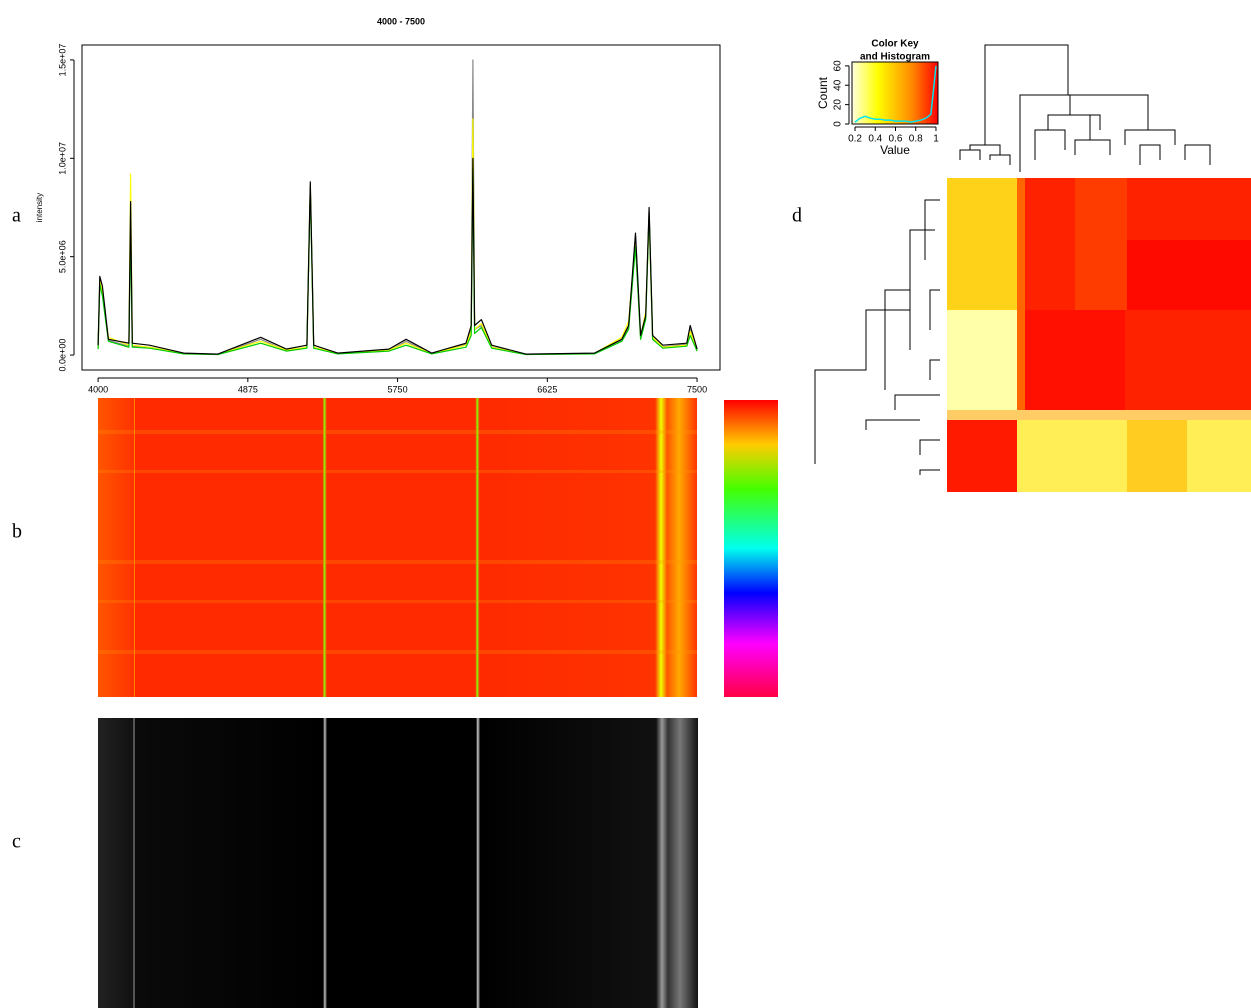  Describe the element at coordinates (39, 207) in the screenshot. I see `y-axis-label: intensity` at that location.